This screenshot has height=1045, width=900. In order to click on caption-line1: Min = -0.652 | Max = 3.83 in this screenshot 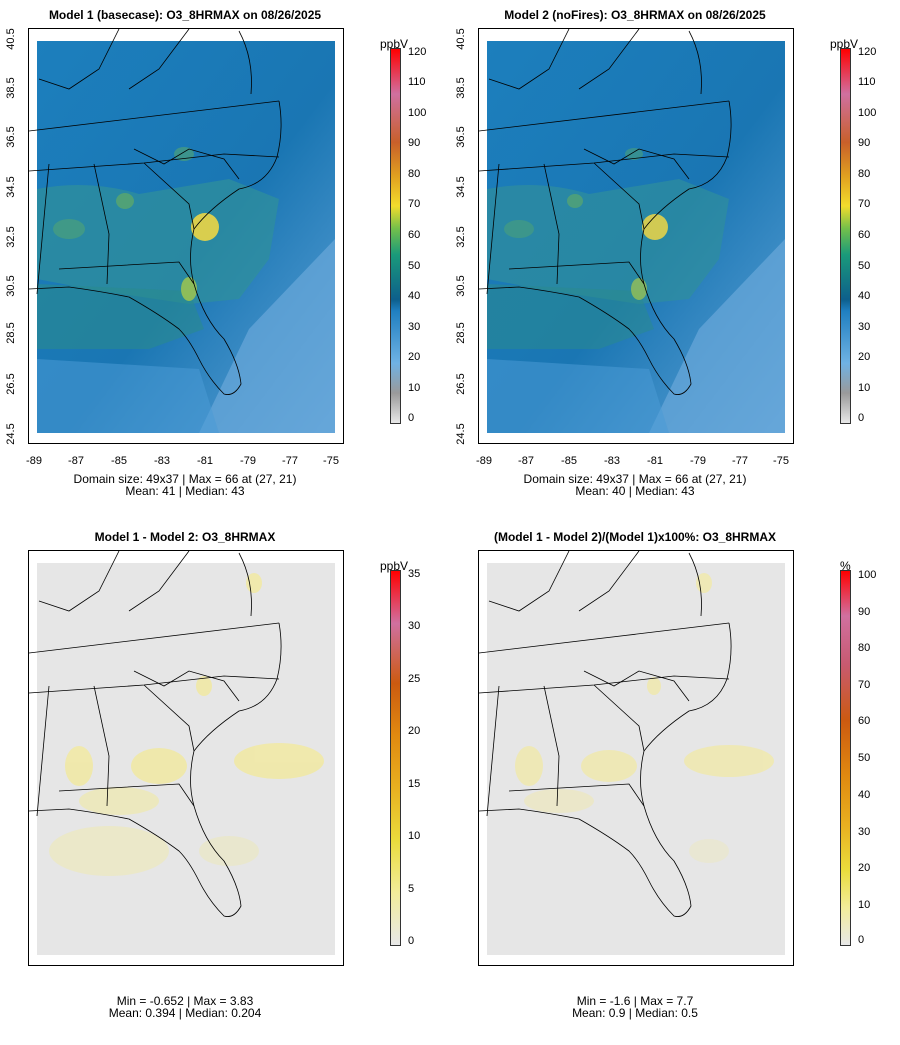, I will do `click(185, 1001)`.